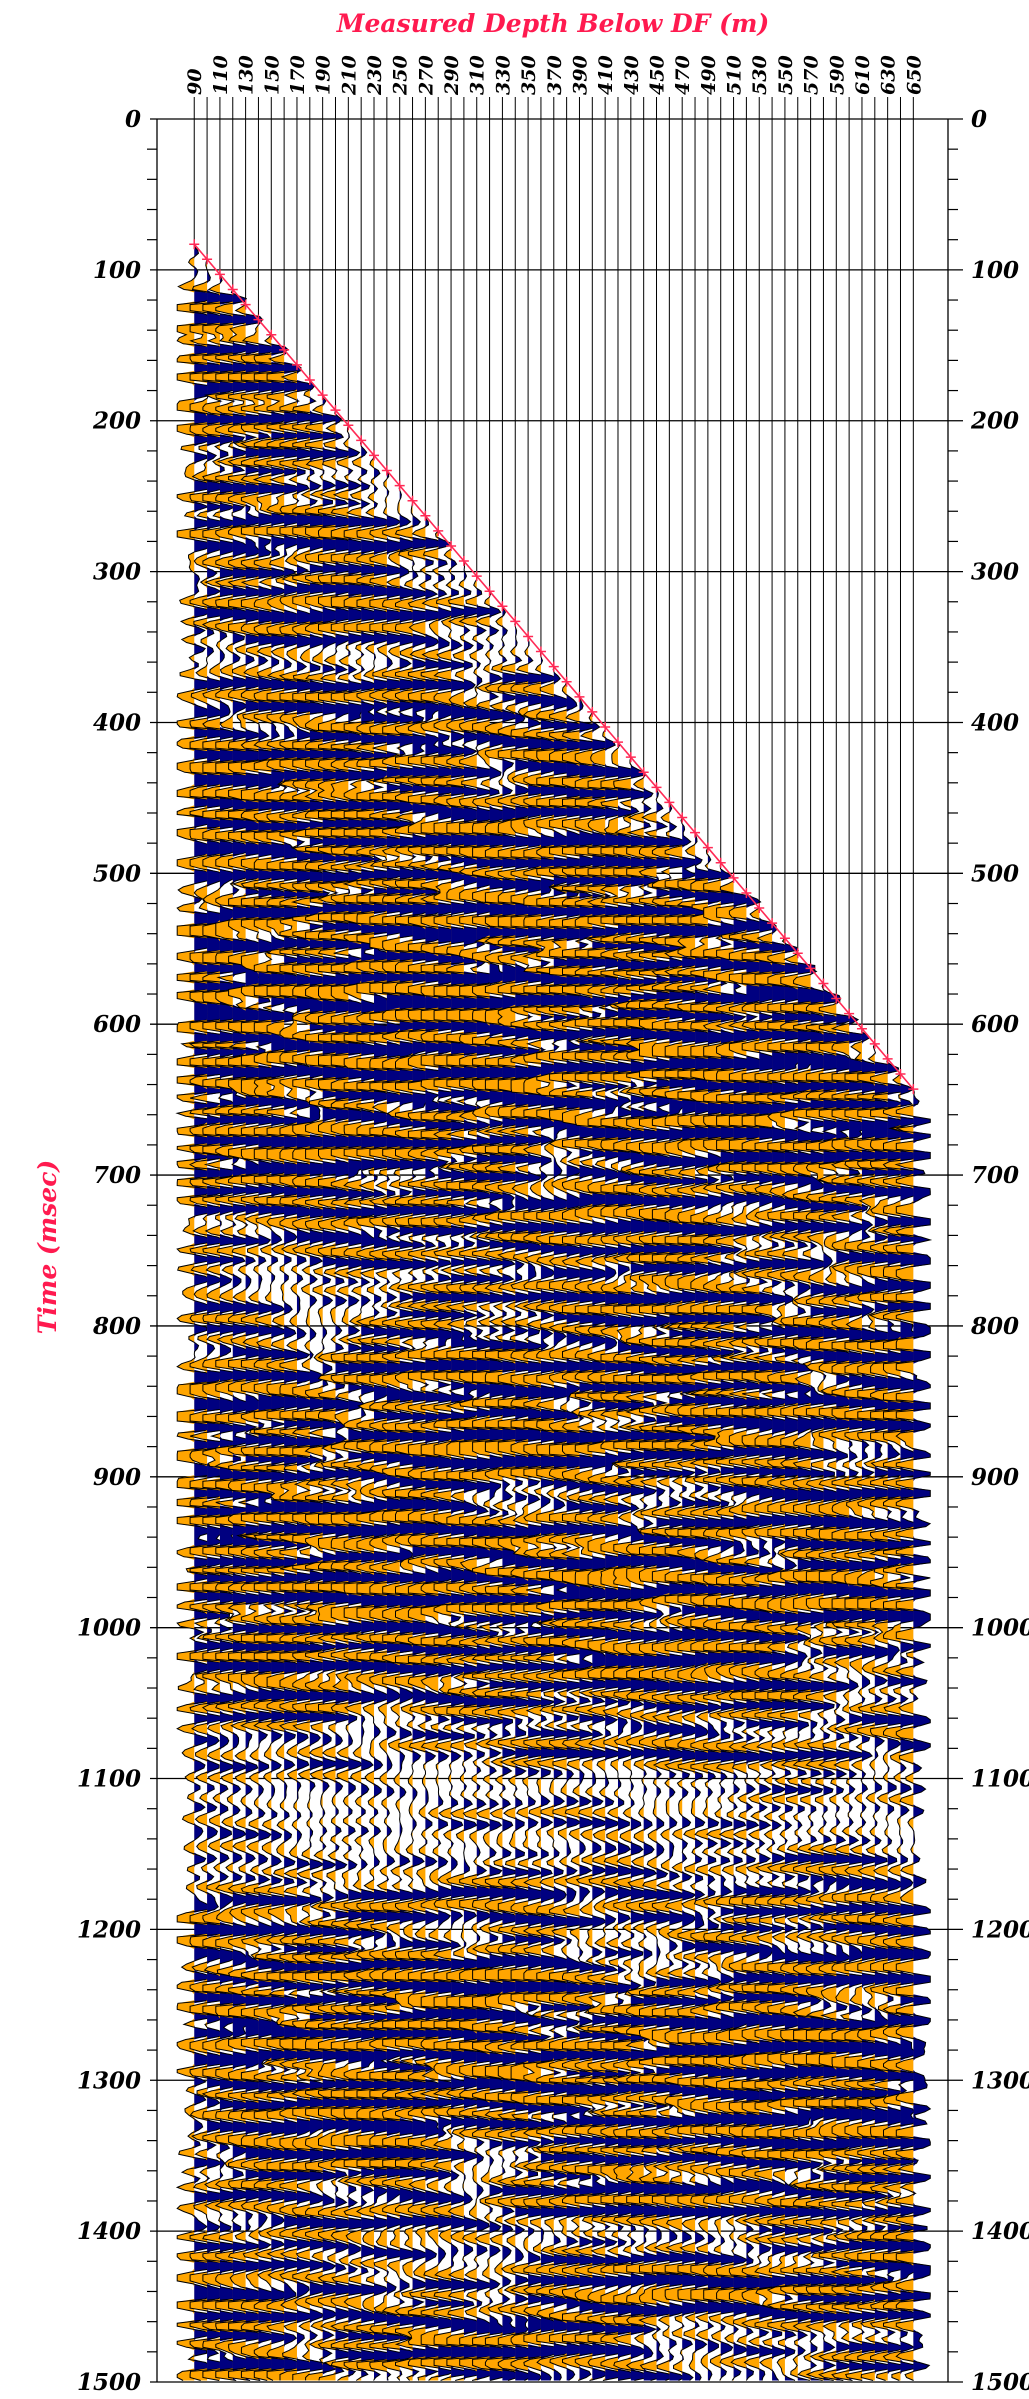  I want to click on x-tick-label: 510, so click(735, 75).